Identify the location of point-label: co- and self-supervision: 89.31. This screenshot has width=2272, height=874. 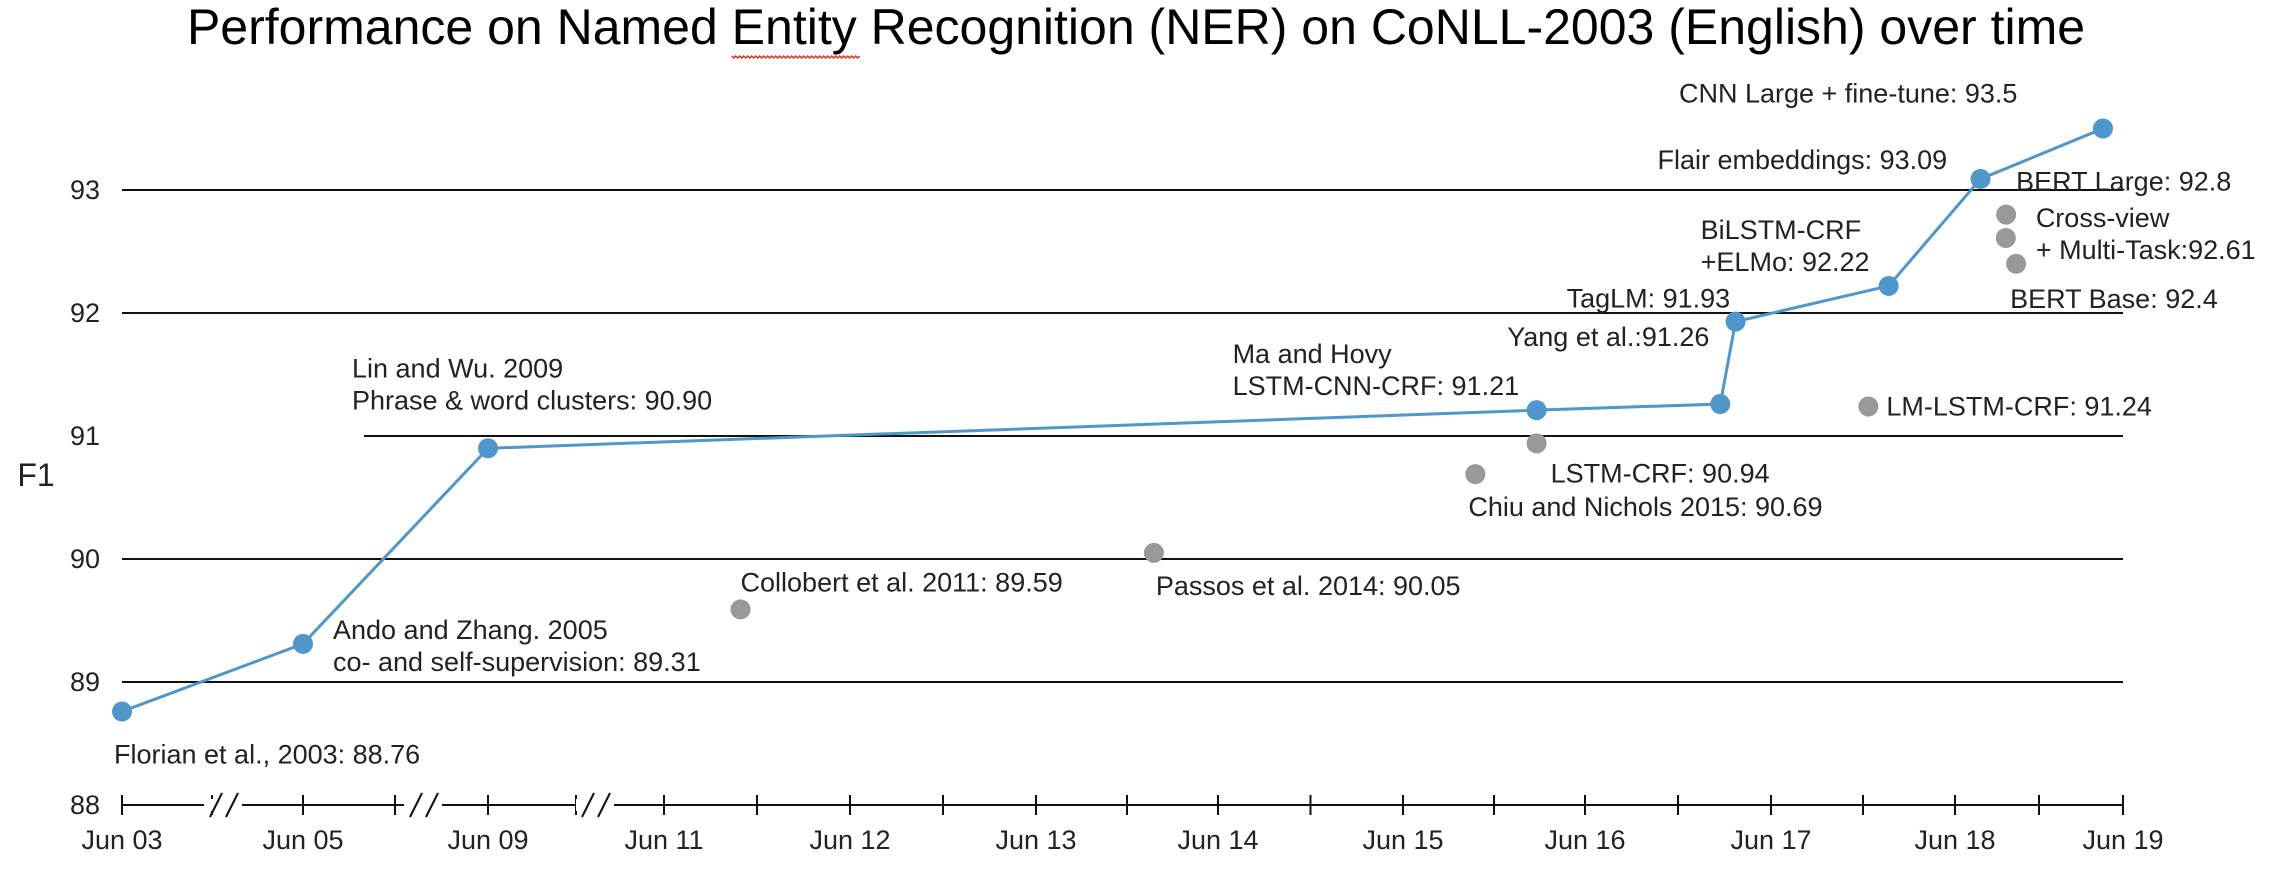
(517, 662).